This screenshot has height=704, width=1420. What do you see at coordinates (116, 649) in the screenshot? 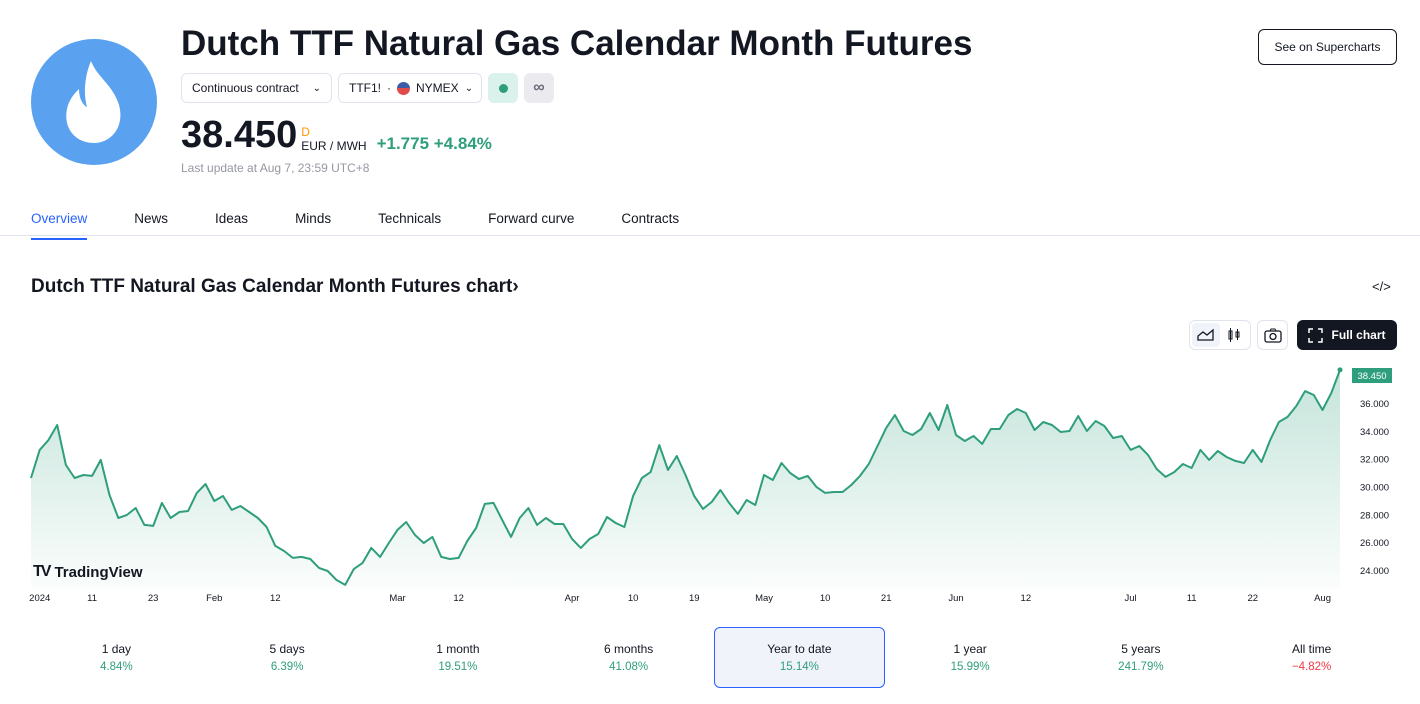
I see `range-label: 1 day` at bounding box center [116, 649].